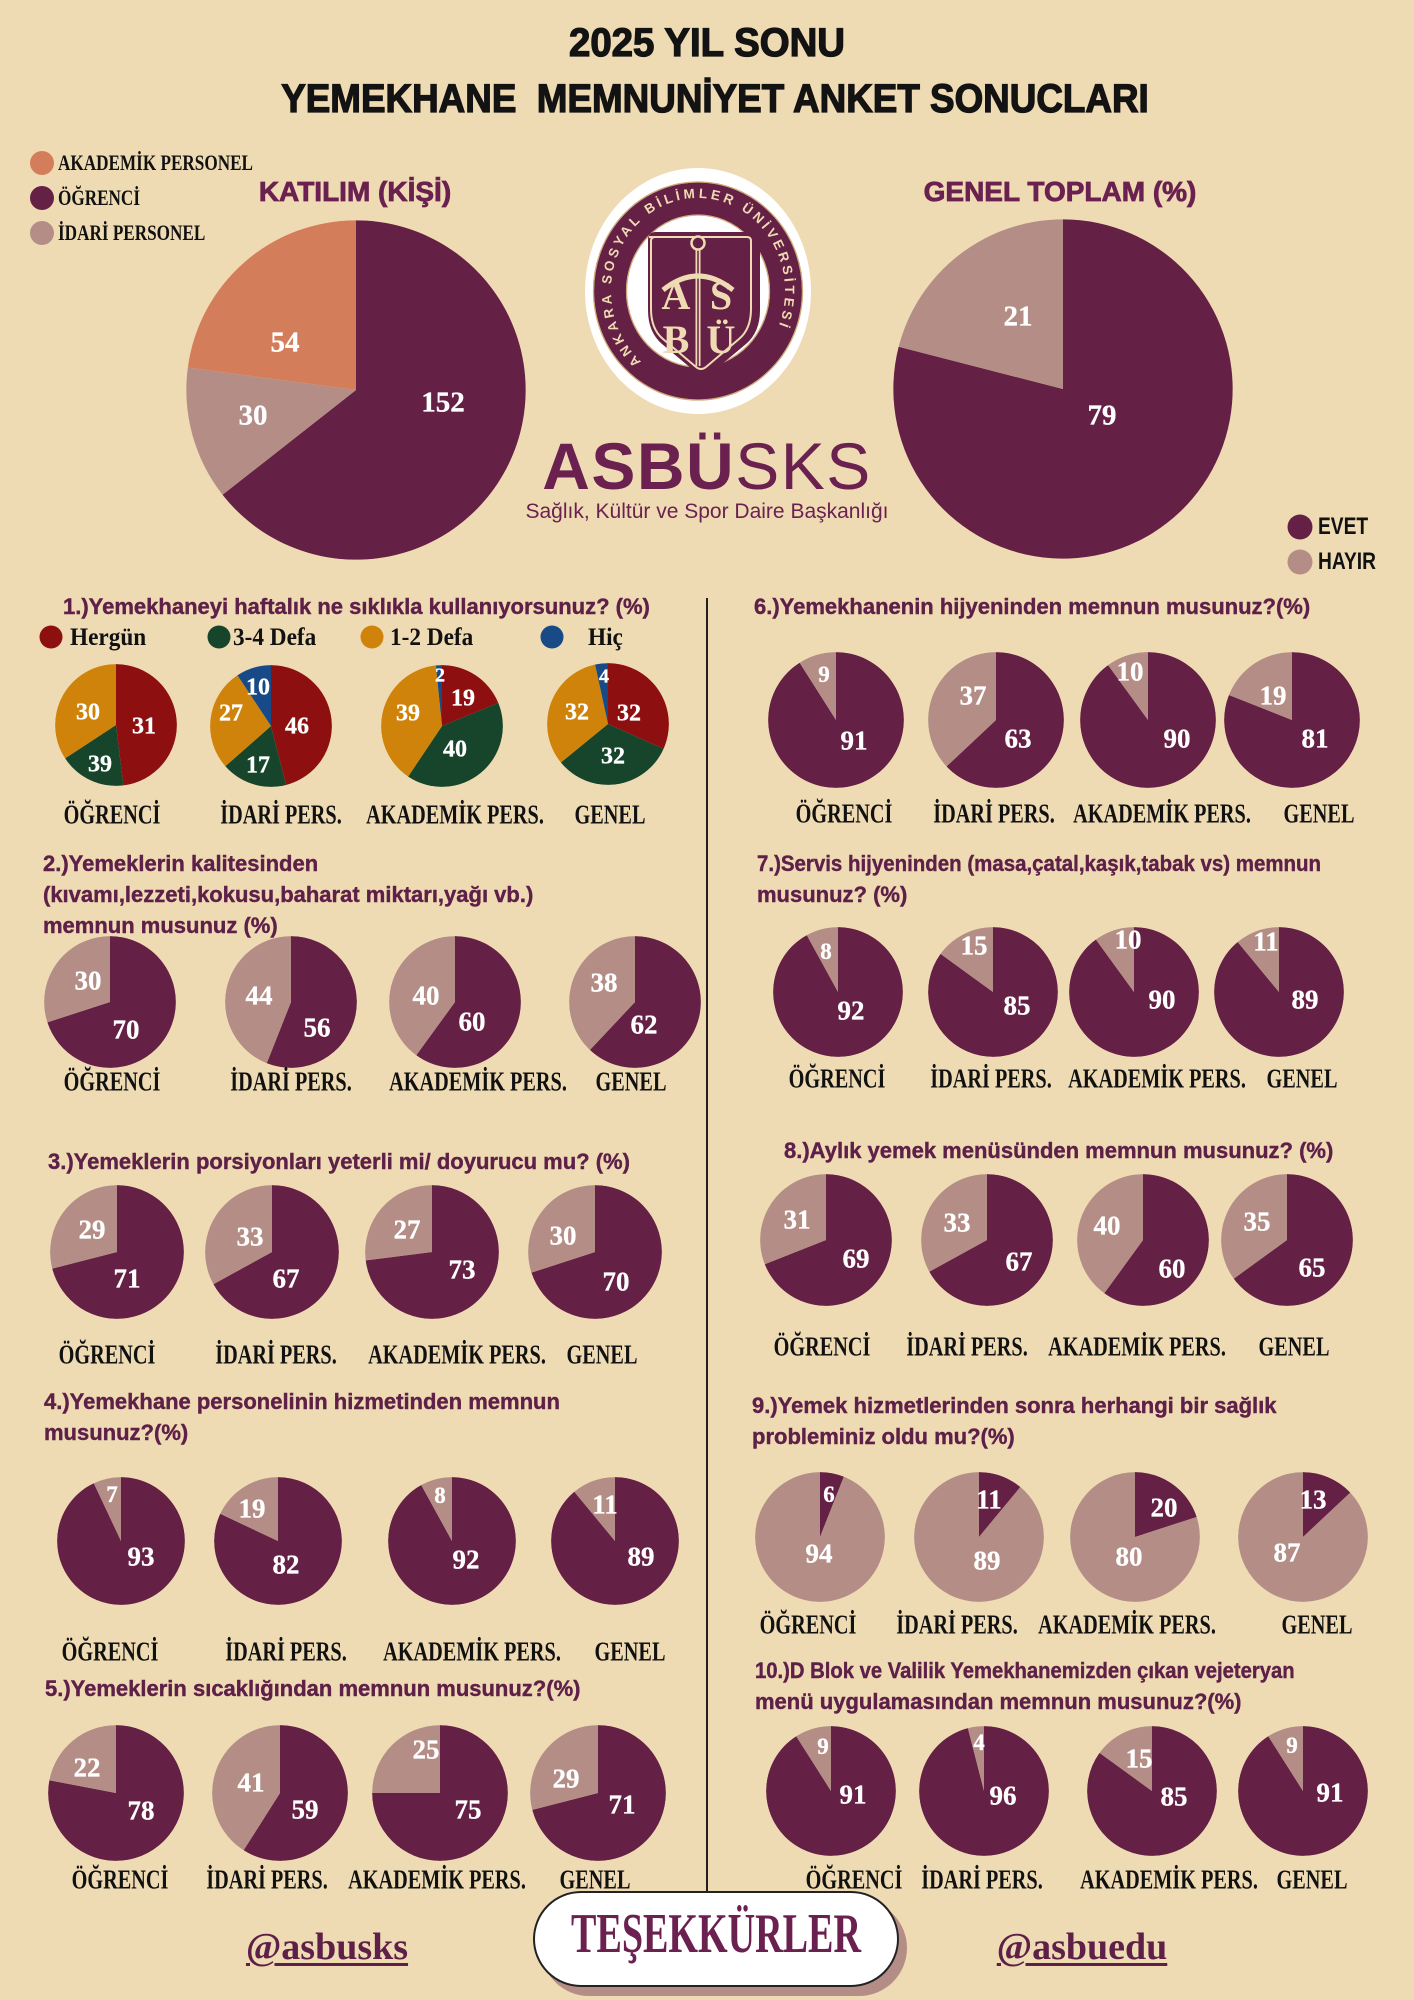  I want to click on svg-text: A, so click(676, 295).